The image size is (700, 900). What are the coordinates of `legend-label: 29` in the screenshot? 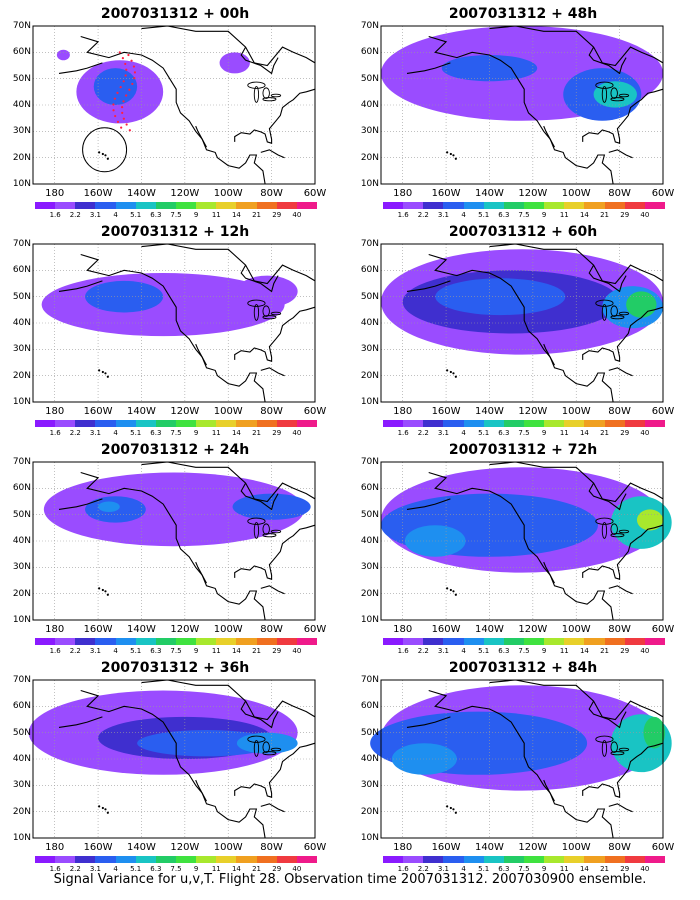 It's located at (277, 869).